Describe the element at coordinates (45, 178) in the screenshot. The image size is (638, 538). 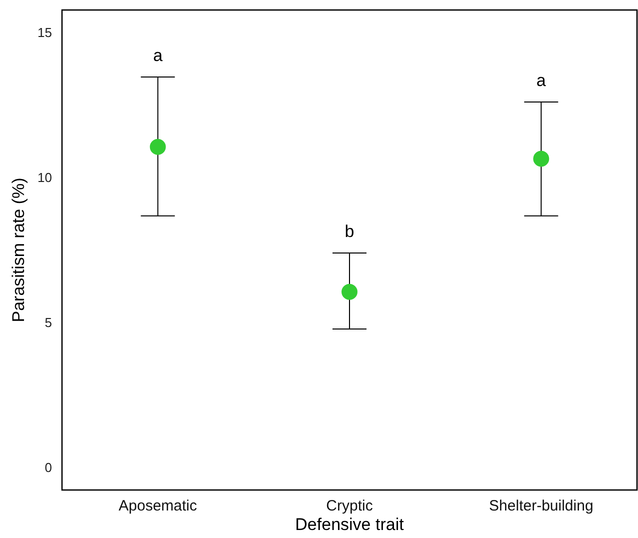
I see `y-tick-label: 10` at that location.